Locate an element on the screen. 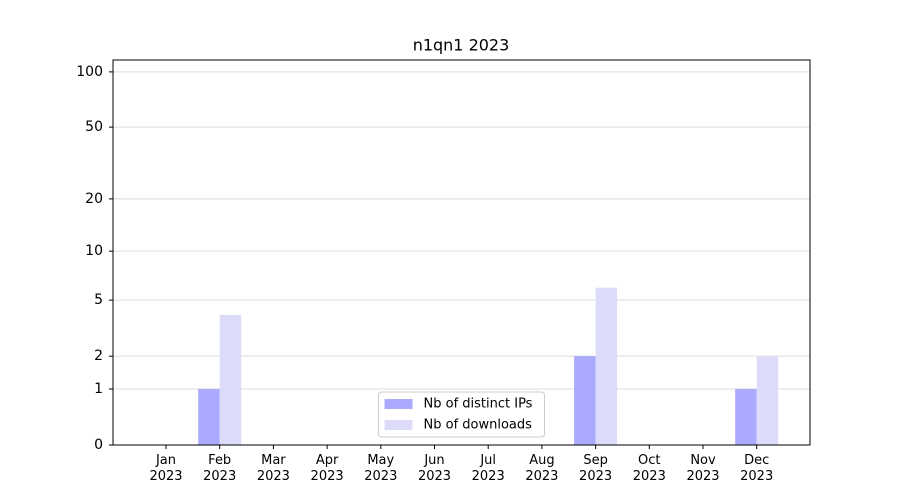  x-tick-label: Aug 2023 is located at coordinates (542, 468).